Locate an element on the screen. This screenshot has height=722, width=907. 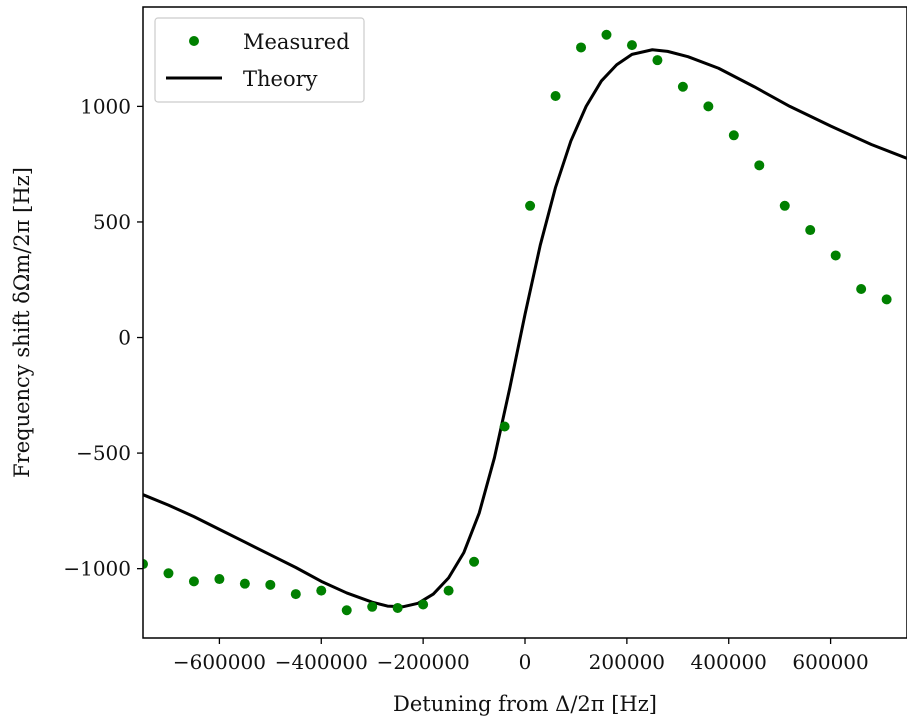
x-axis-label: Detuning from Δ/2π [Hz] is located at coordinates (525, 704).